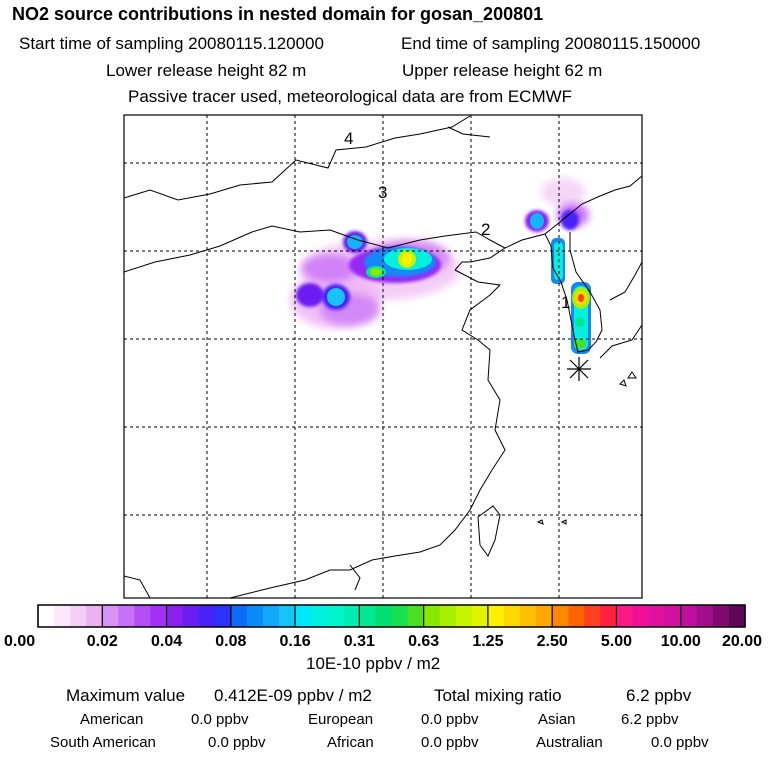 This screenshot has width=768, height=768. Describe the element at coordinates (350, 742) in the screenshot. I see `region-name-african: African` at that location.